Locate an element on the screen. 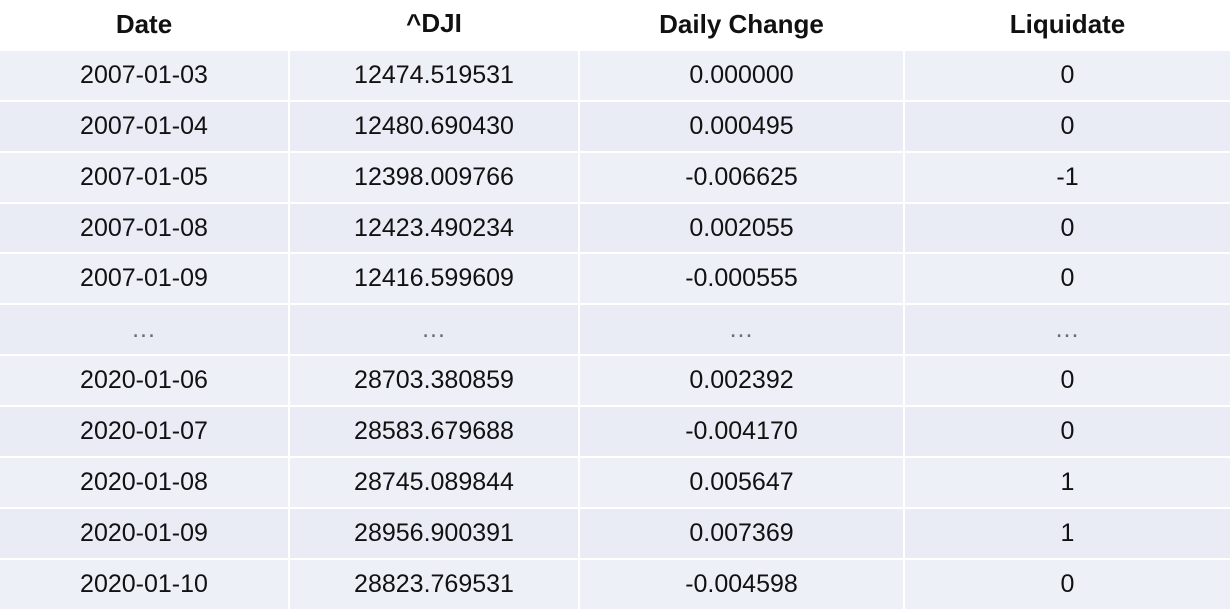  cell-dji: 12398.009766 is located at coordinates (435, 178).